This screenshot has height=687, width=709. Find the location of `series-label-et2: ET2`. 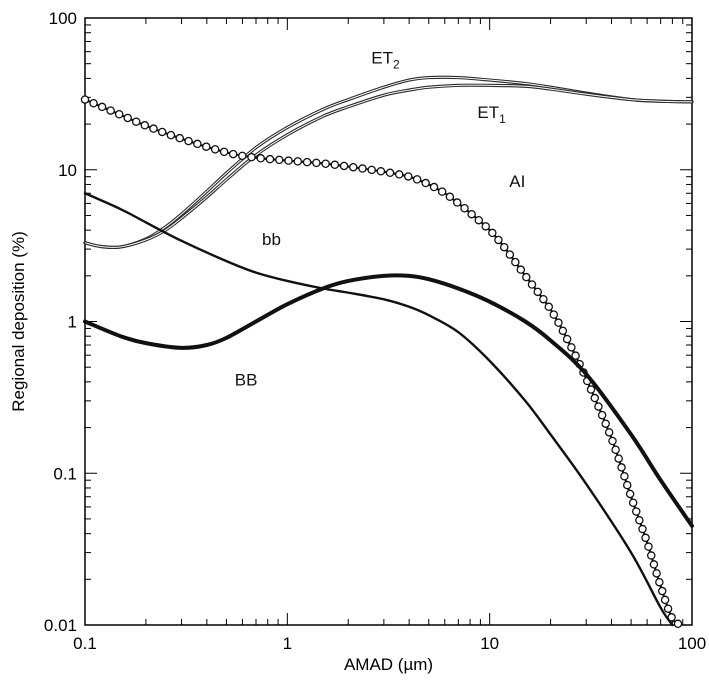

series-label-et2: ET2 is located at coordinates (385, 60).